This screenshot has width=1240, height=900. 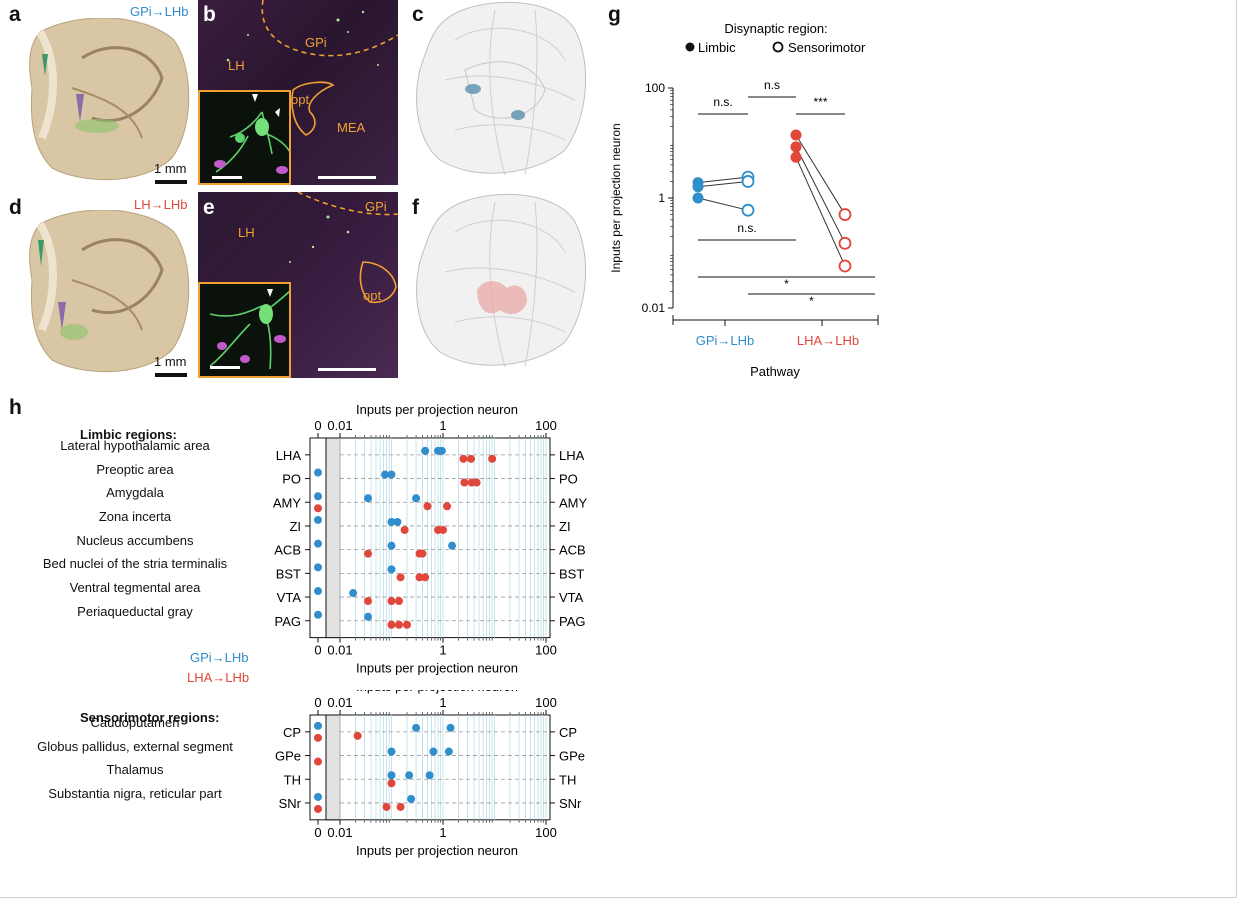 I want to click on inset-e, so click(x=244, y=330).